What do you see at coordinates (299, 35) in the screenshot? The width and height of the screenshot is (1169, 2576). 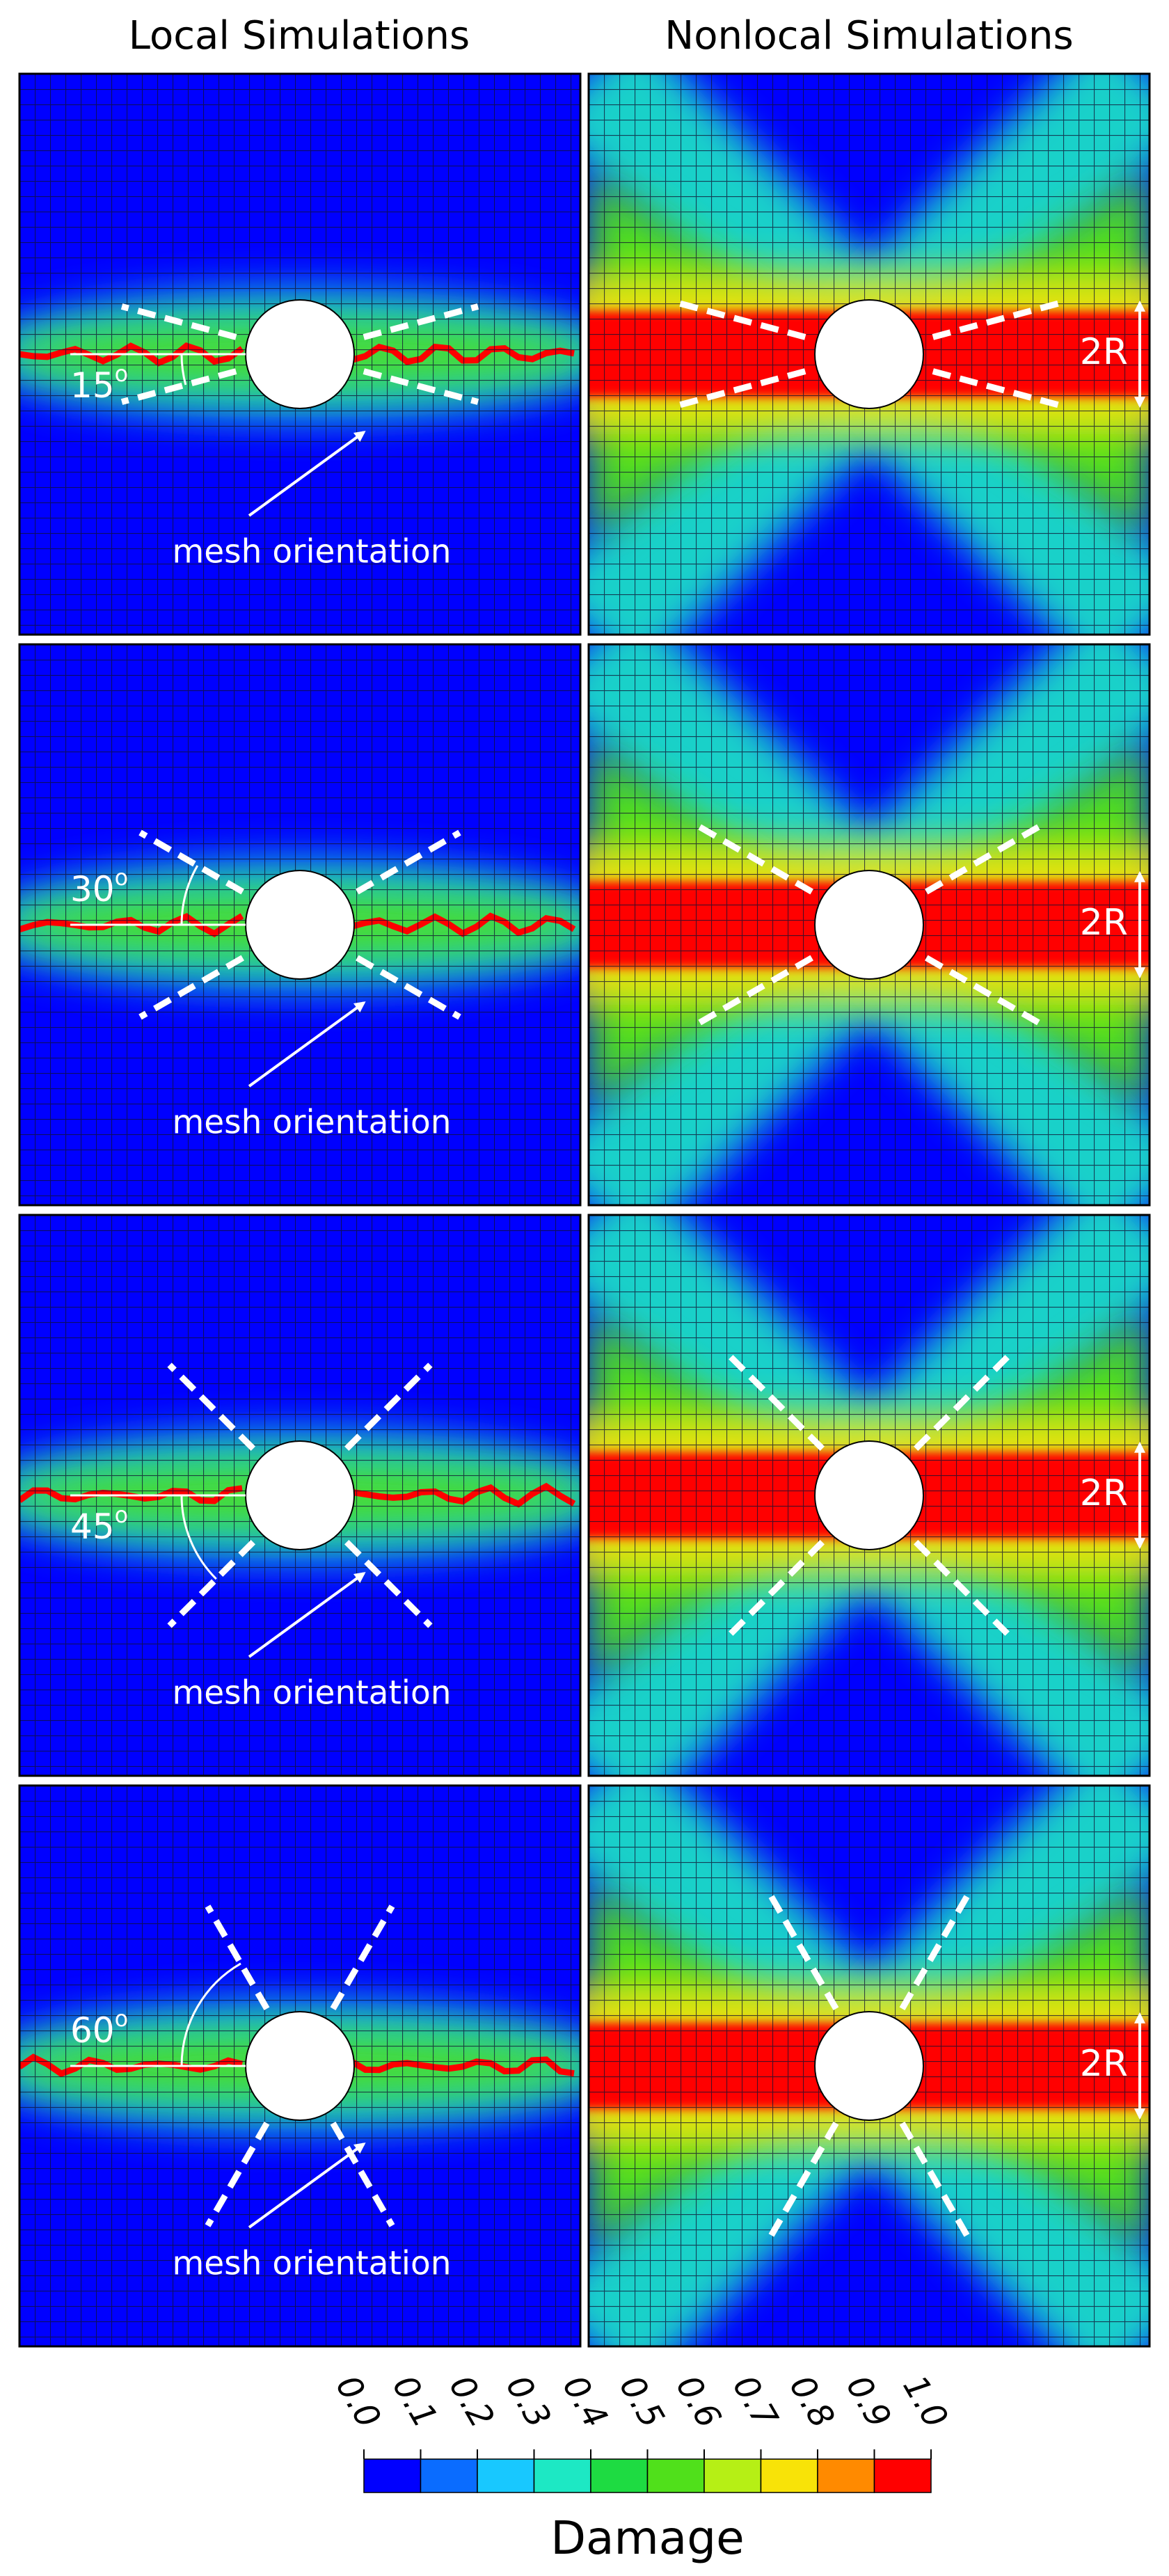 I see `column-title: Local Simulations` at bounding box center [299, 35].